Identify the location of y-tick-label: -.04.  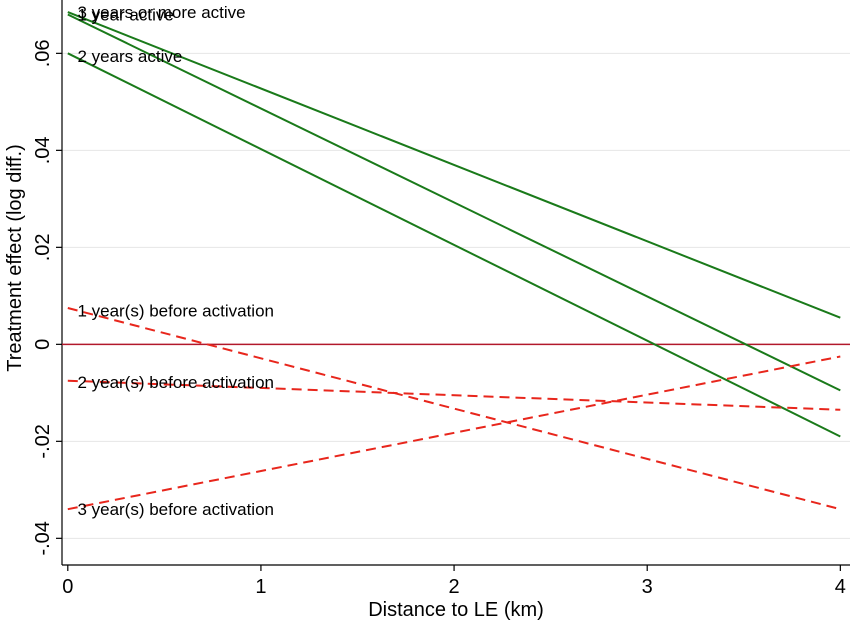
(43, 538).